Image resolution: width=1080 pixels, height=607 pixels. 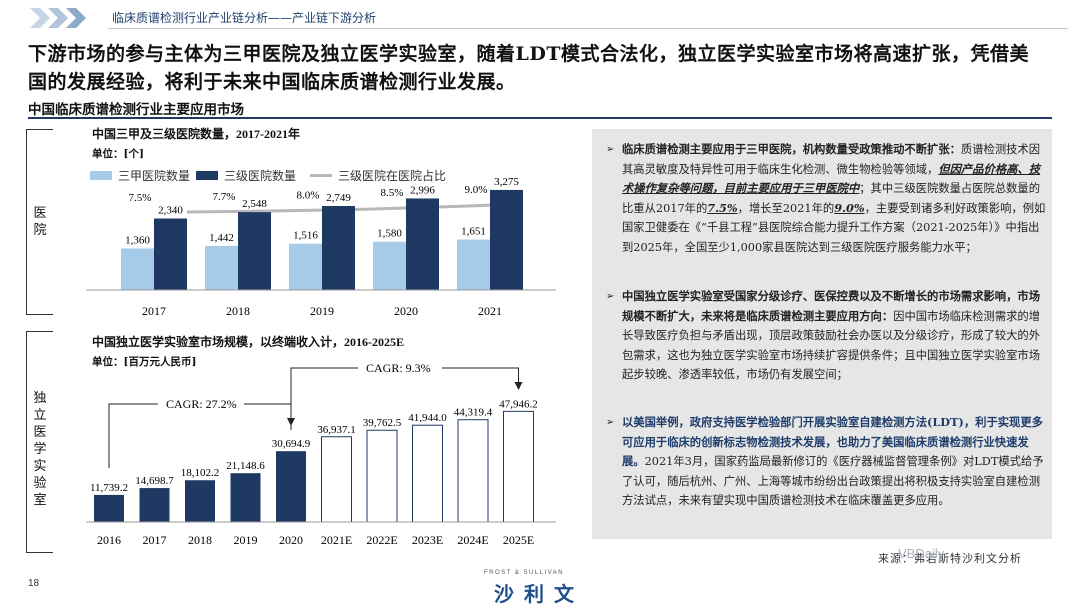 What do you see at coordinates (109, 488) in the screenshot?
I see `value-label: 11,739.2` at bounding box center [109, 488].